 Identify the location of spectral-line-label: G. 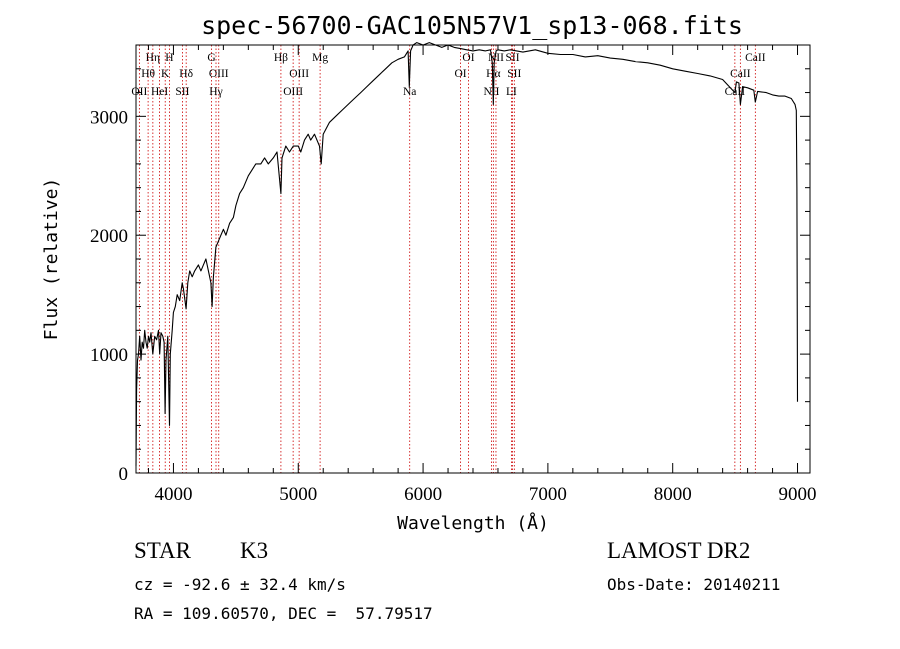
(211, 58).